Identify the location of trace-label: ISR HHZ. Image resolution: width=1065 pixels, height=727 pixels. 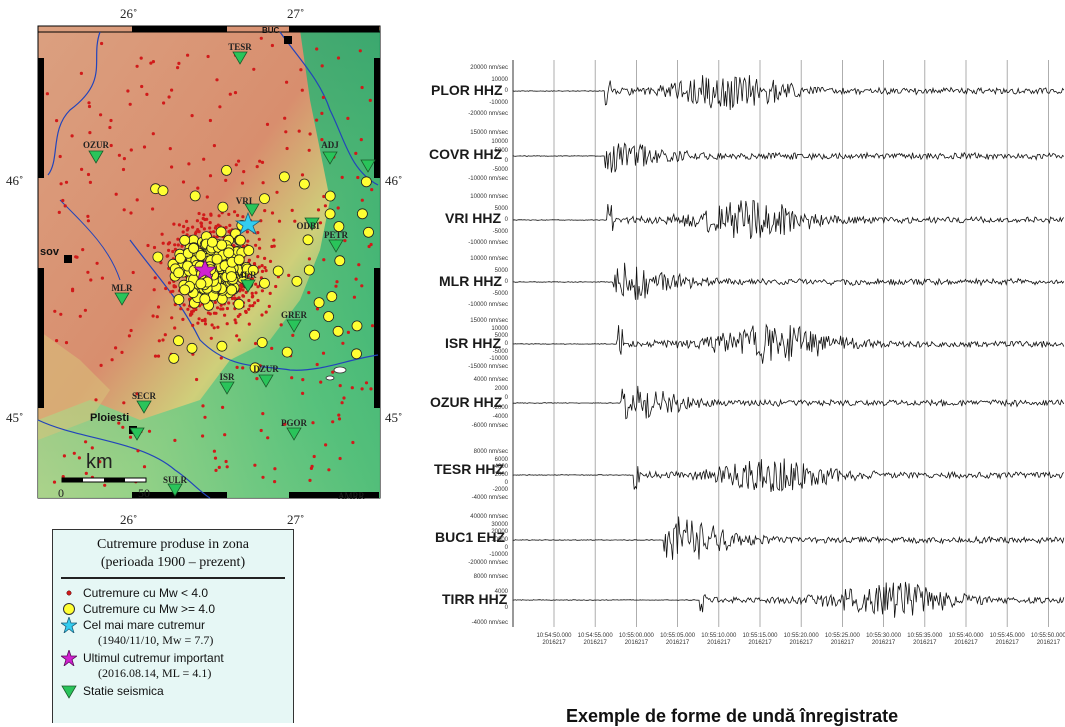
(473, 343).